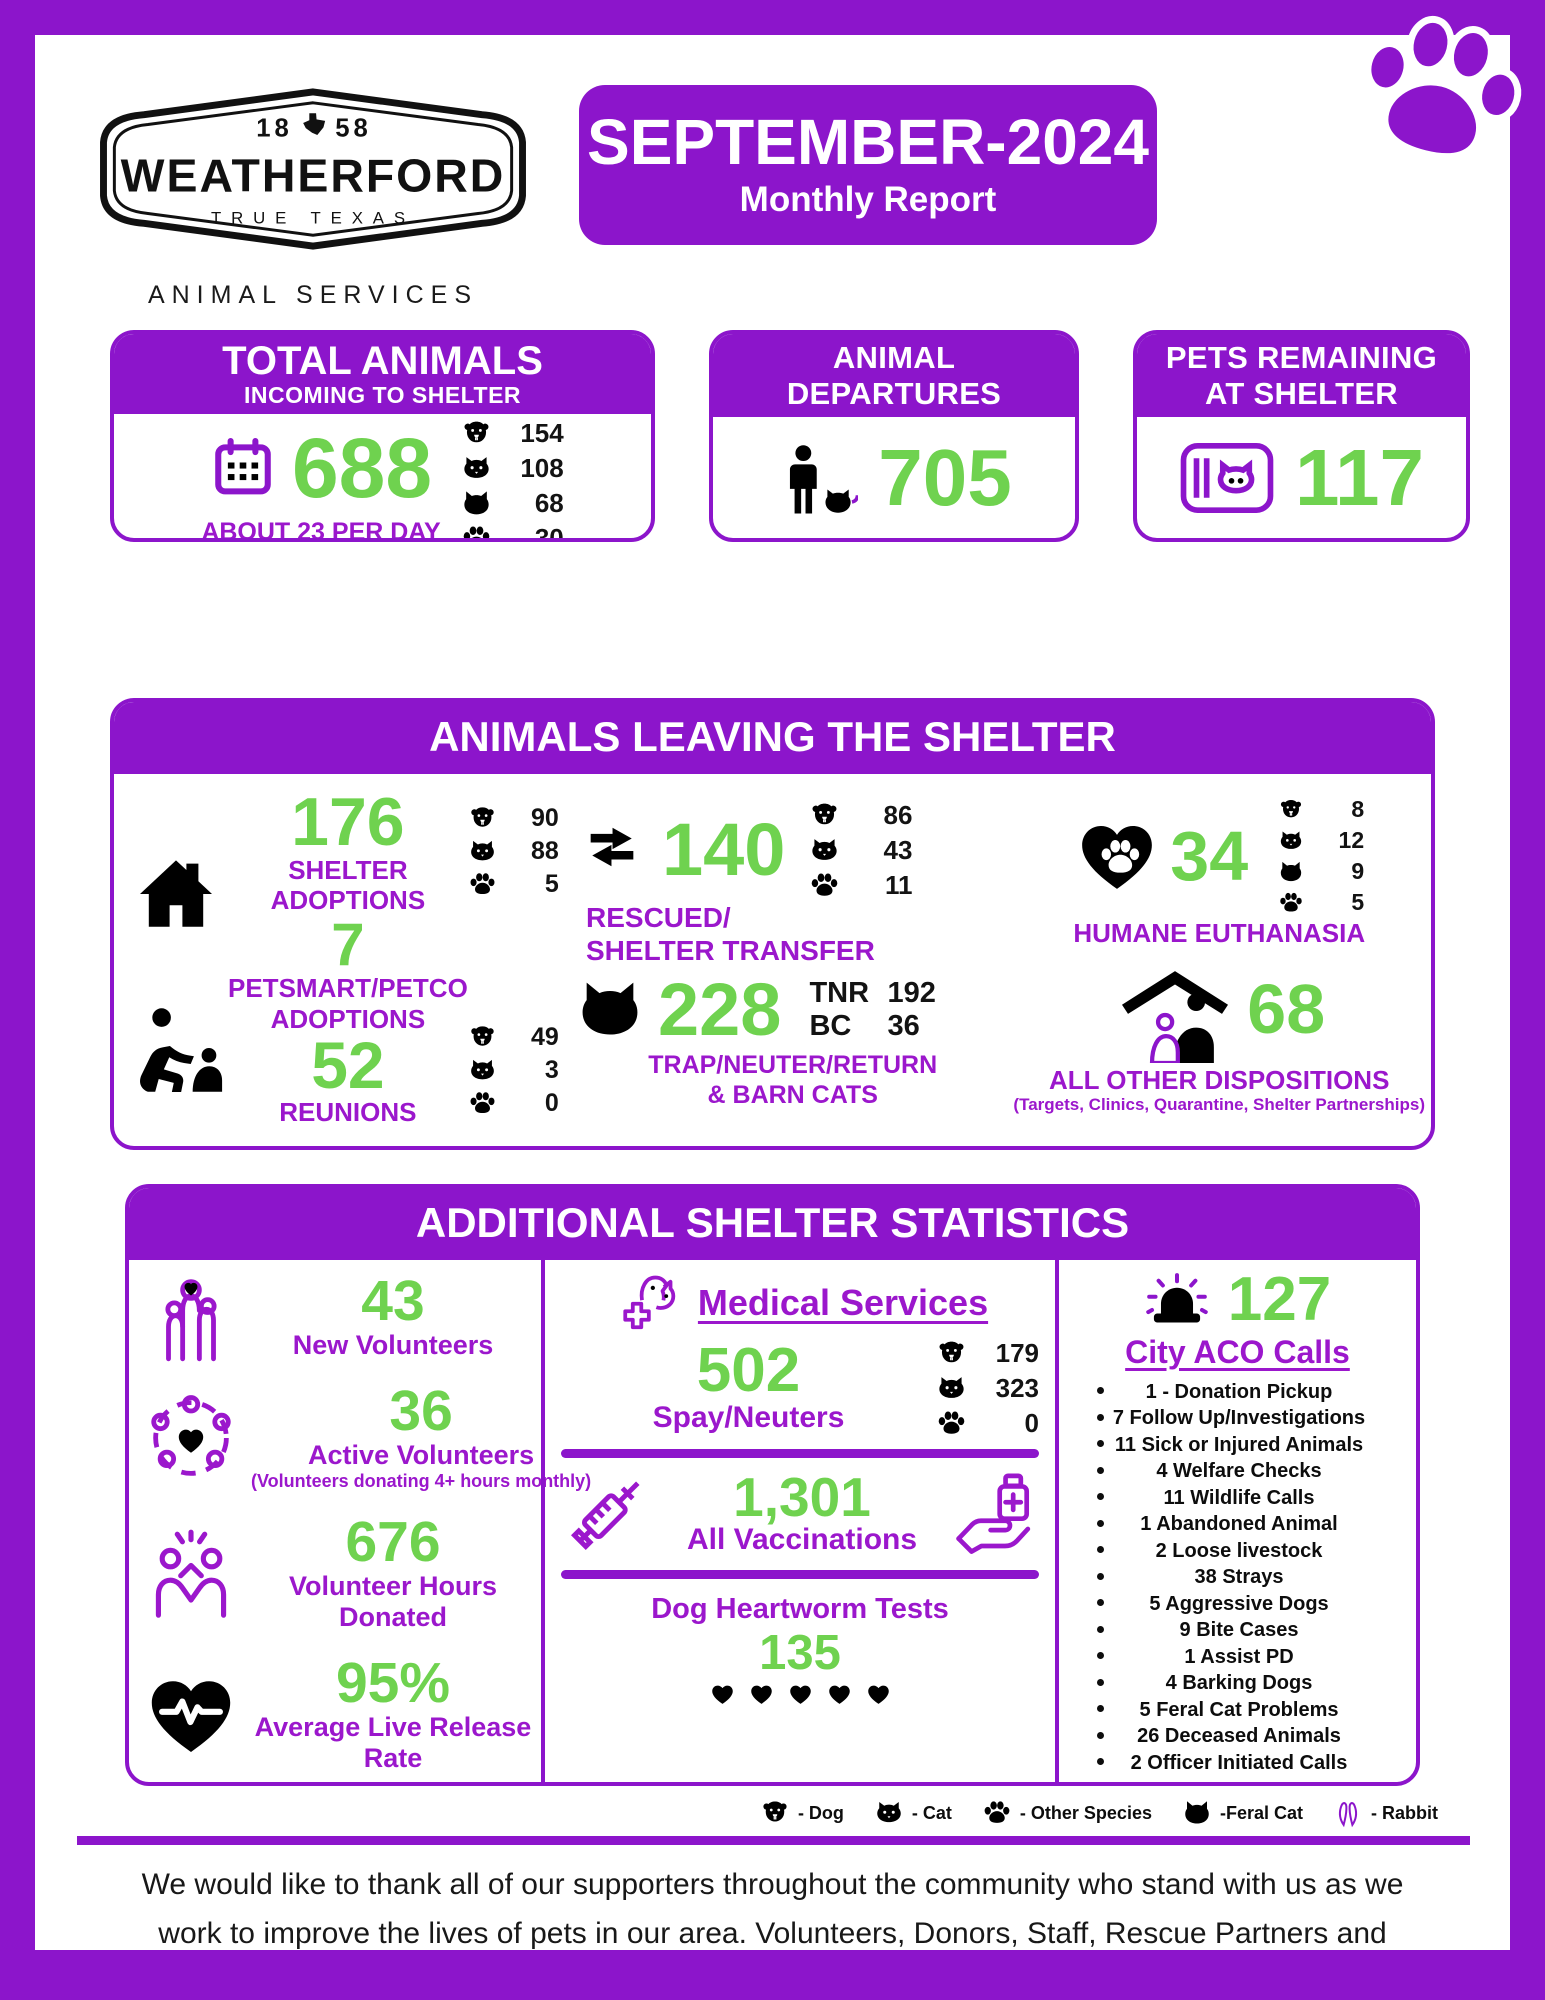  I want to click on leaving-title: ANIMALS LEAVING THE SHELTER, so click(772, 738).